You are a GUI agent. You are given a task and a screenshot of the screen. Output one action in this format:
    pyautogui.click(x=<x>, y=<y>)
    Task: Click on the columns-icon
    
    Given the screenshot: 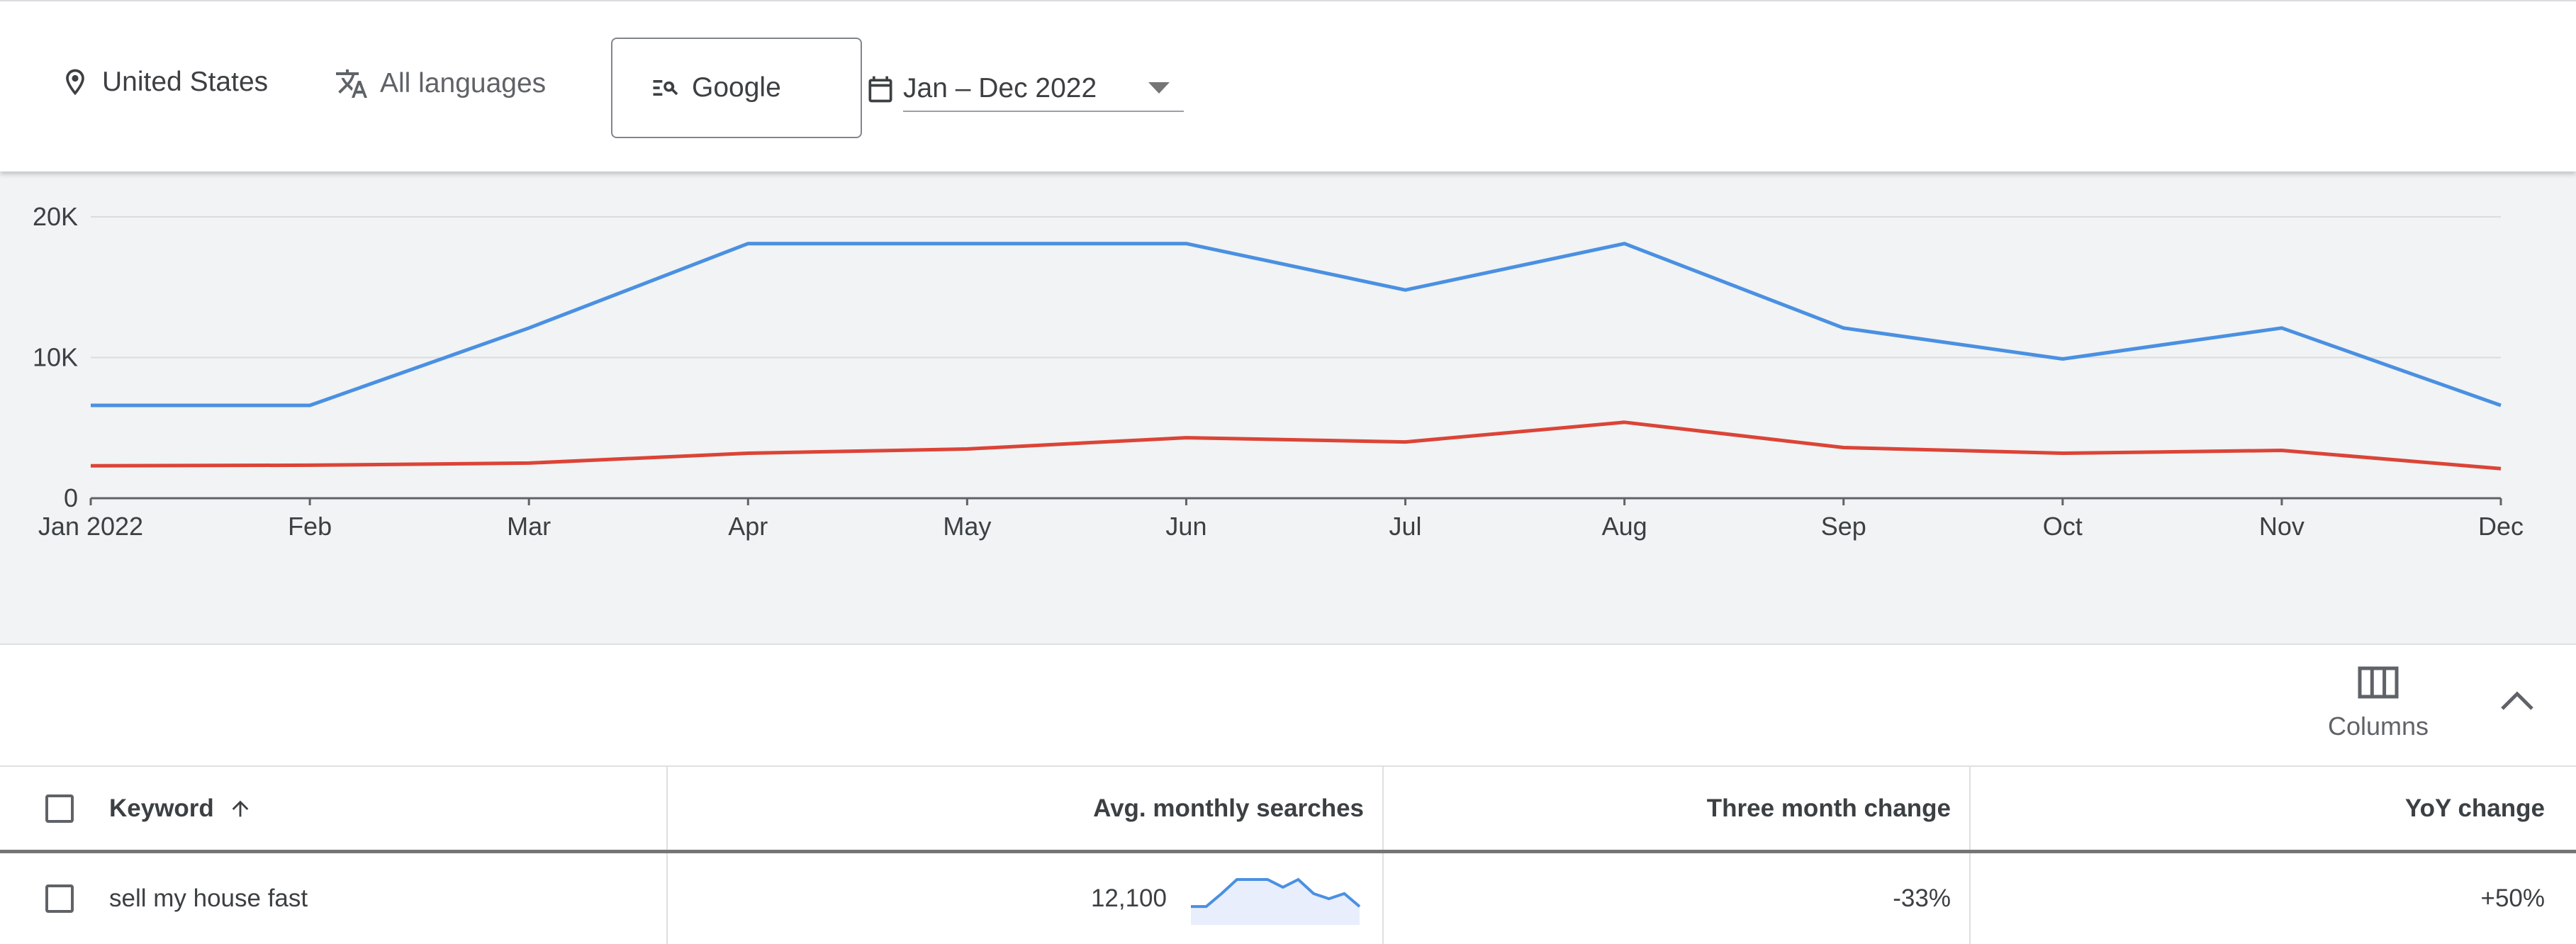 What is the action you would take?
    pyautogui.click(x=2379, y=682)
    